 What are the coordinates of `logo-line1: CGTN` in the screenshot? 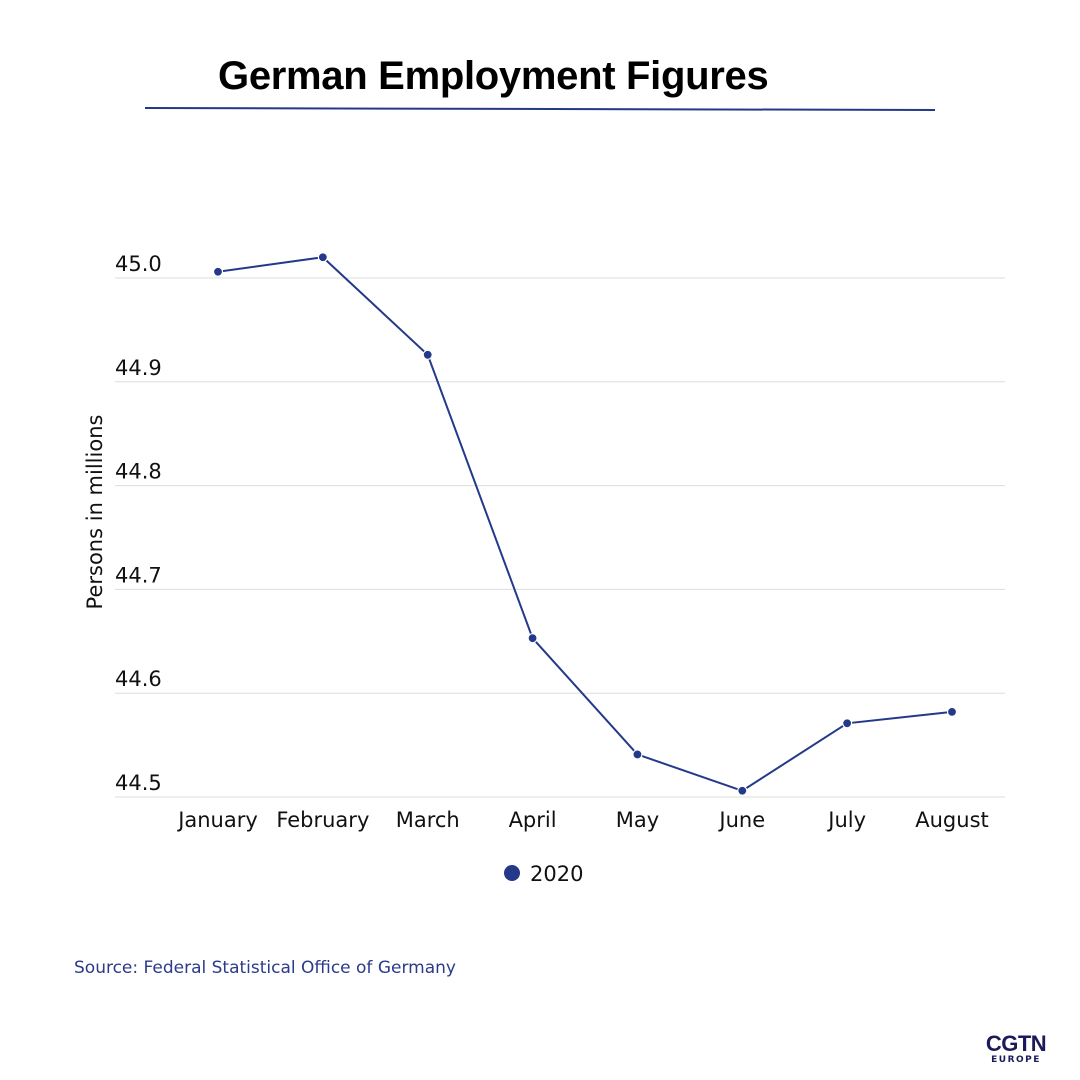 It's located at (1016, 1043).